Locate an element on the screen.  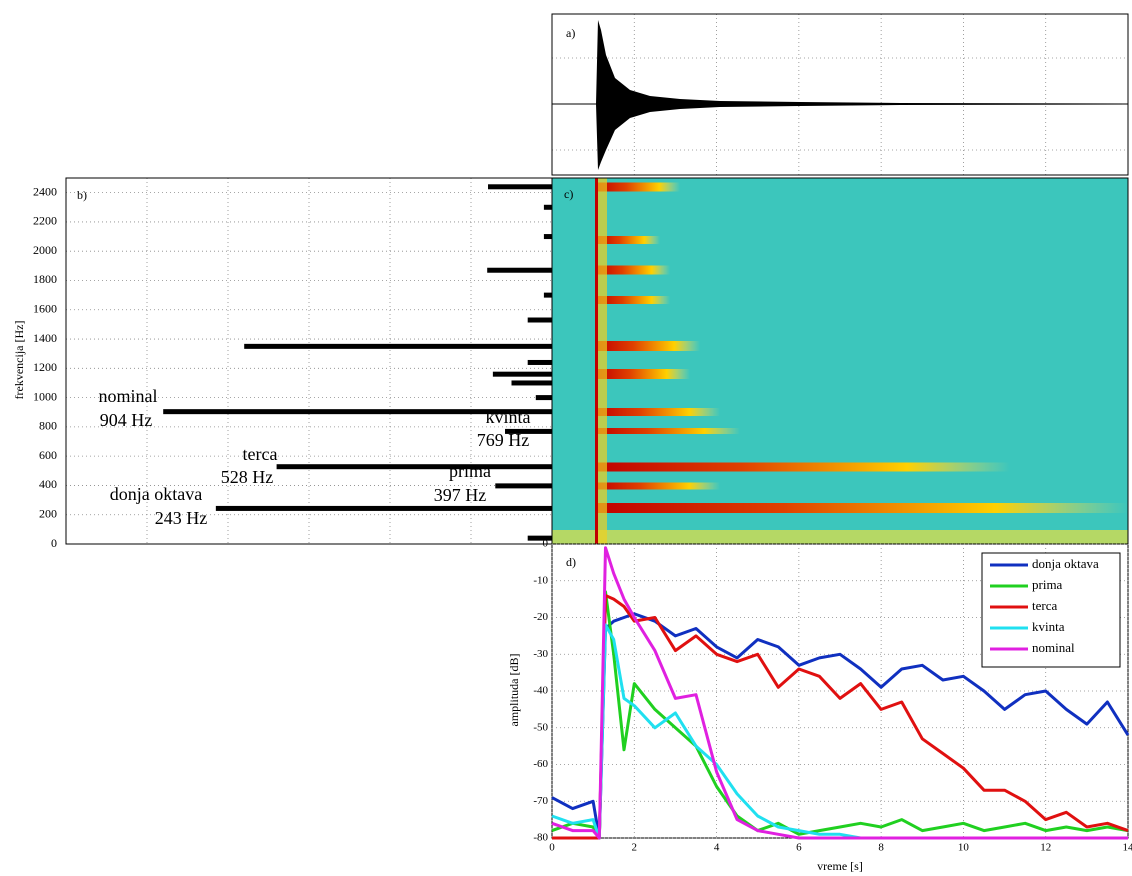
y-tick-label: -70 is located at coordinates (540, 801).